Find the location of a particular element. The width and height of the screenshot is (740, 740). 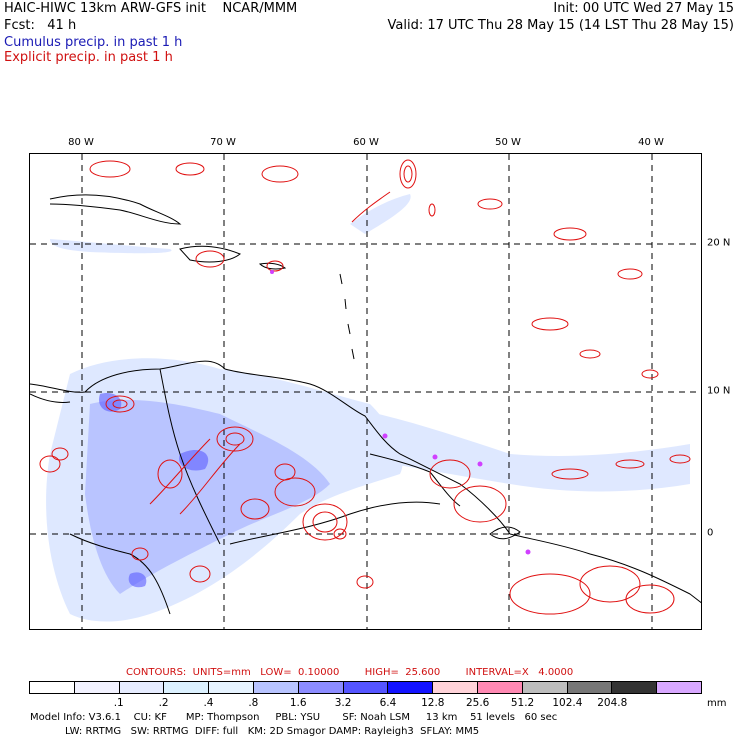

border-peru is located at coordinates (120, 574).